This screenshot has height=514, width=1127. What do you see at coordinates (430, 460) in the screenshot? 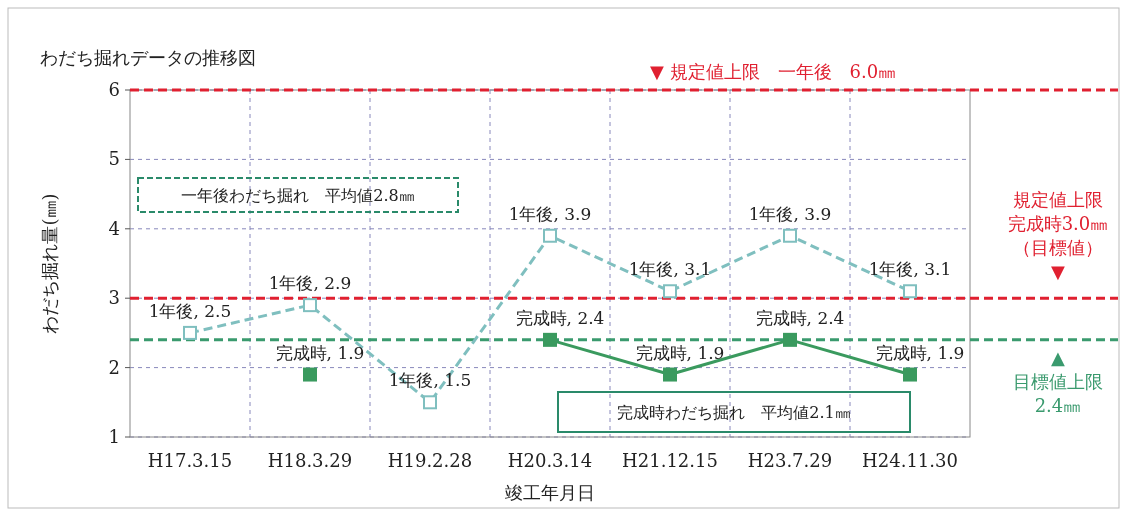
I see `x-tick-label: H19.2.28` at bounding box center [430, 460].